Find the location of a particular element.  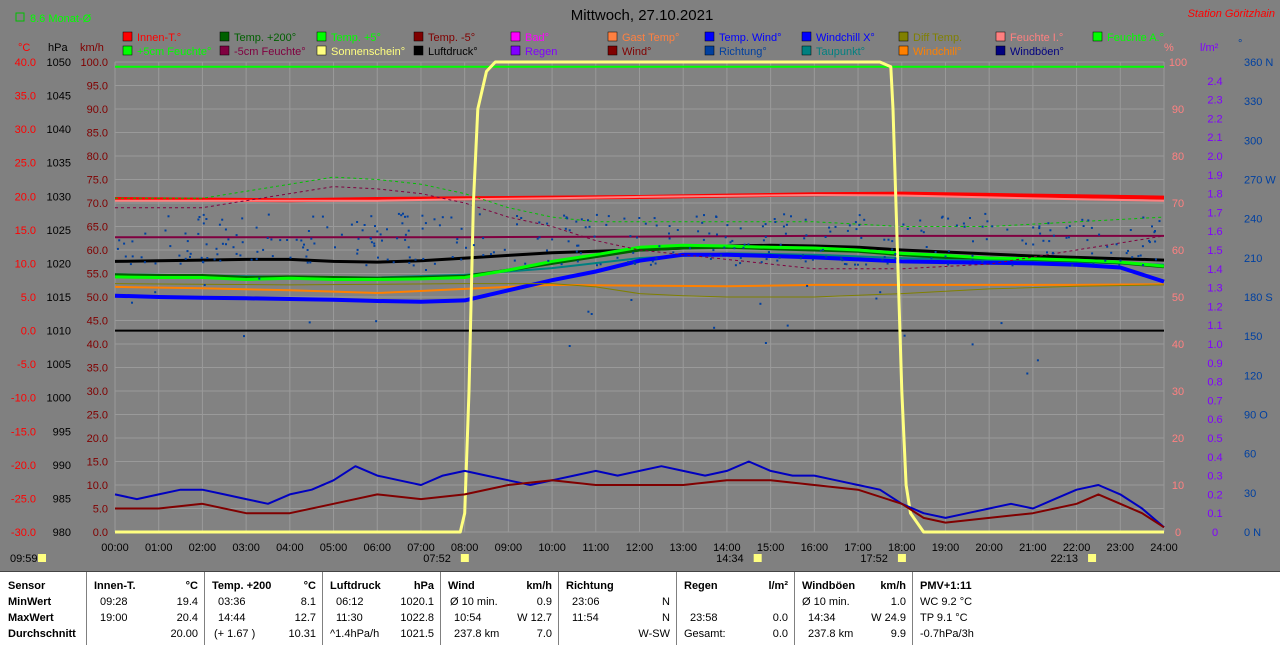

boeen-r1-val: 1.0 is located at coordinates (898, 602).